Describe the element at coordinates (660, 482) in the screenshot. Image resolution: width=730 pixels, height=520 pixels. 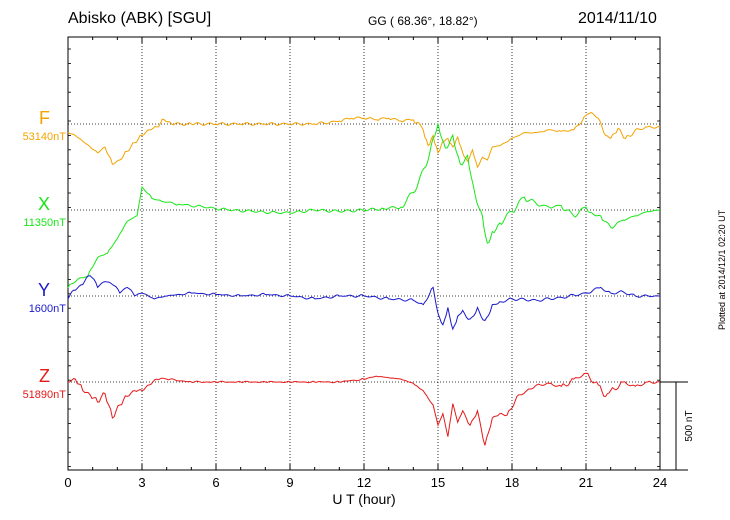
I see `x-tick-label: 24` at that location.